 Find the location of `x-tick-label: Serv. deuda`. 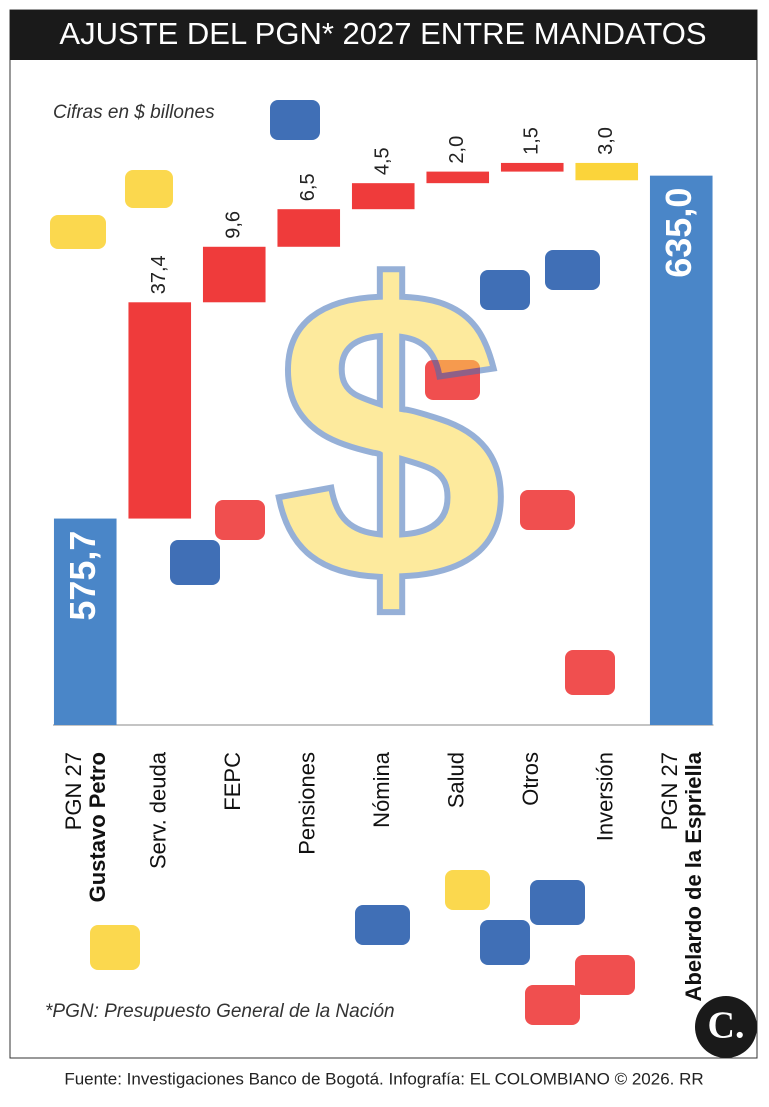

x-tick-label: Serv. deuda is located at coordinates (158, 810).